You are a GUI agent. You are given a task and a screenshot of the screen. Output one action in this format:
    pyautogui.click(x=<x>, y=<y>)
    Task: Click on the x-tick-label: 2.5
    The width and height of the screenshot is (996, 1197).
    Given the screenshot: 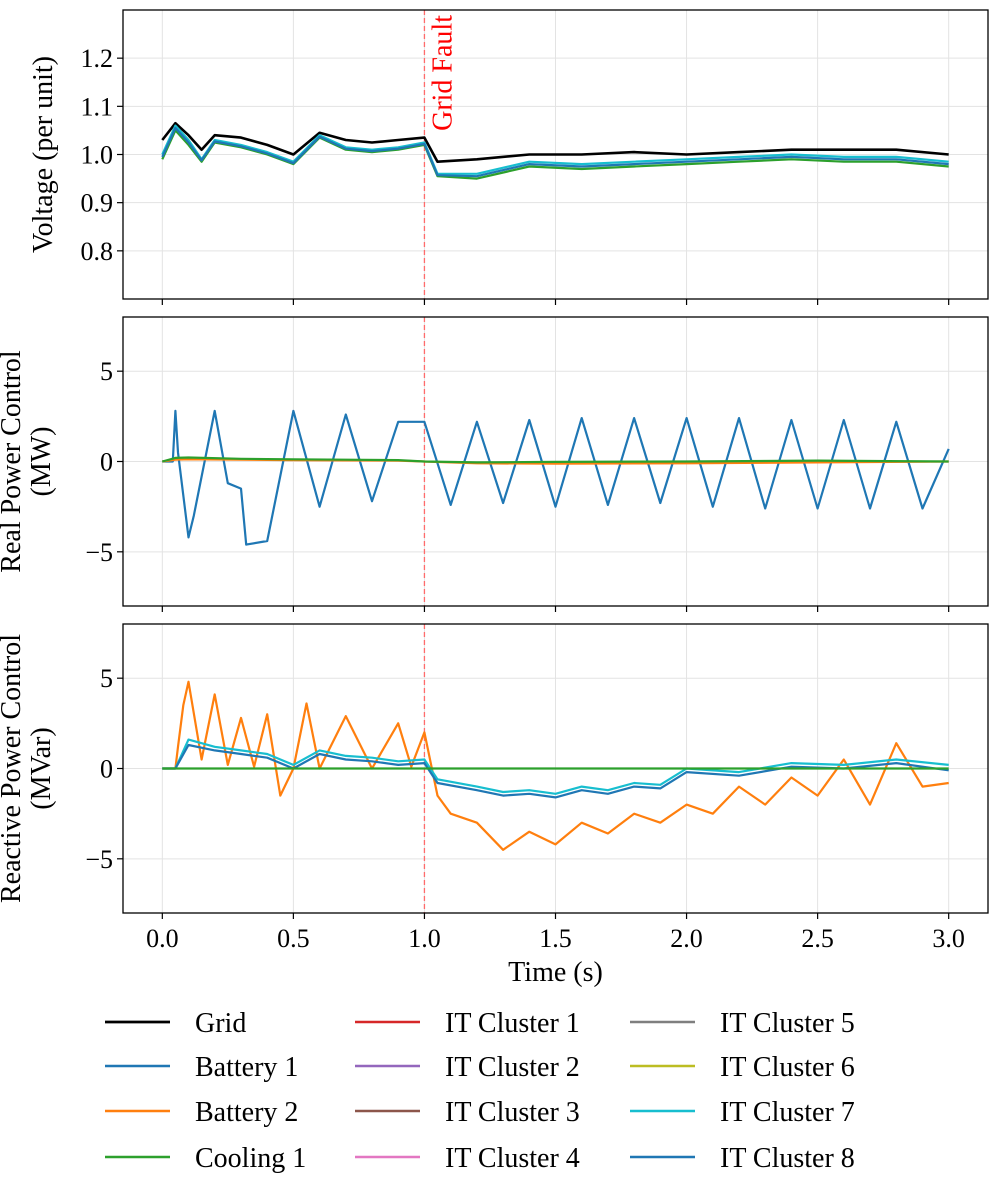 What is the action you would take?
    pyautogui.click(x=817, y=938)
    